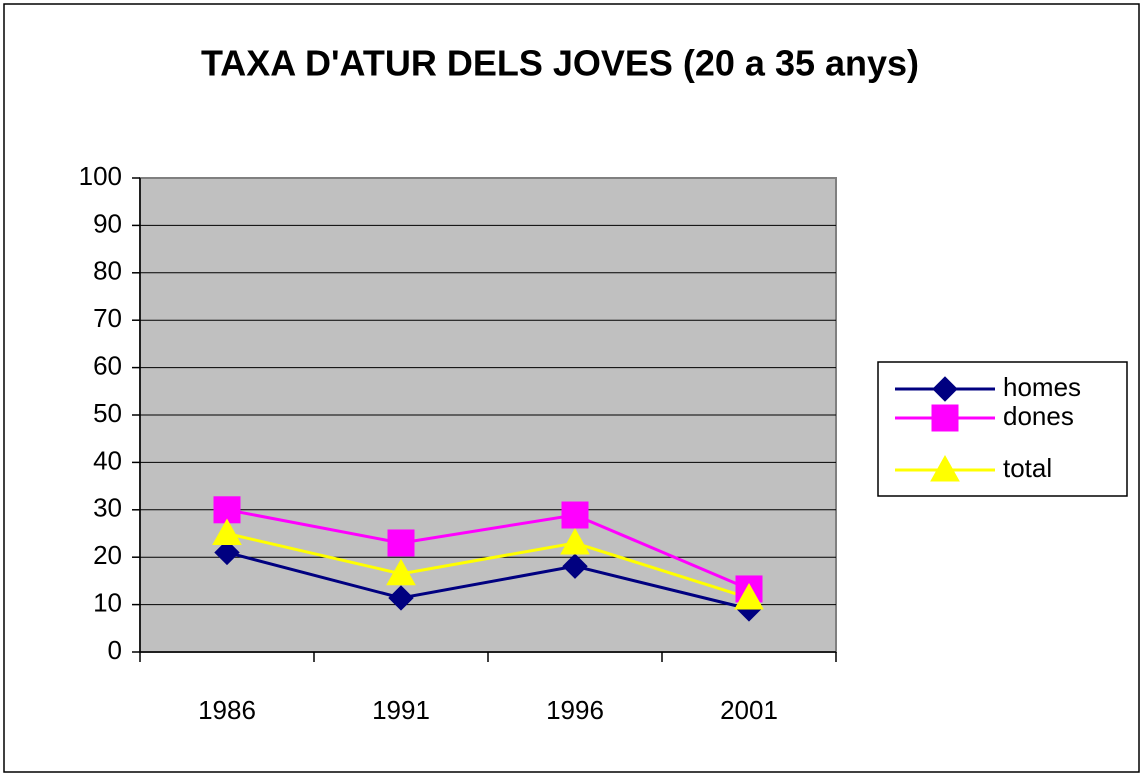  What do you see at coordinates (1027, 468) in the screenshot?
I see `legend-label: total` at bounding box center [1027, 468].